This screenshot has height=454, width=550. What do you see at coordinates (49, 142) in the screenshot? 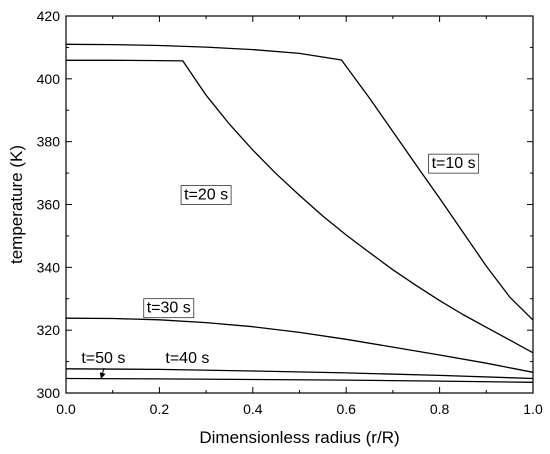
I see `y-tick-label: 380` at bounding box center [49, 142].